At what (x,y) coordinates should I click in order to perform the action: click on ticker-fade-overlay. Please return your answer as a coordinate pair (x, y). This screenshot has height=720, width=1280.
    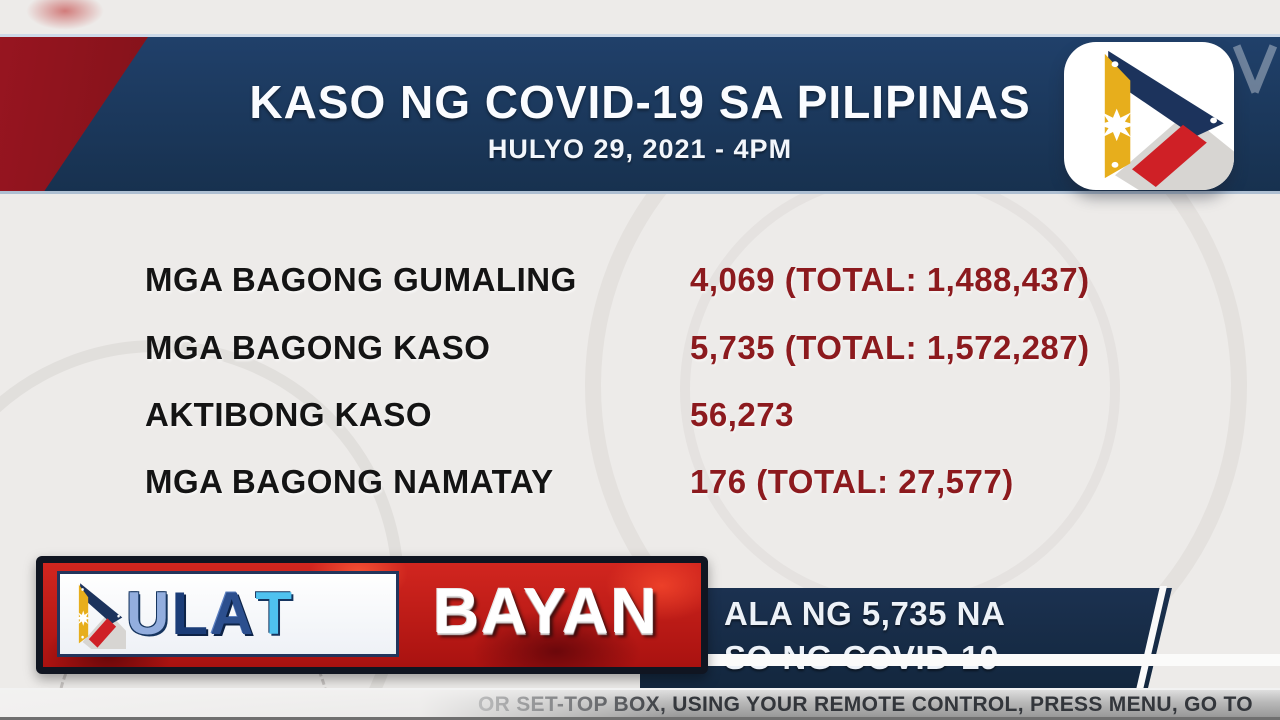
    Looking at the image, I should click on (350, 703).